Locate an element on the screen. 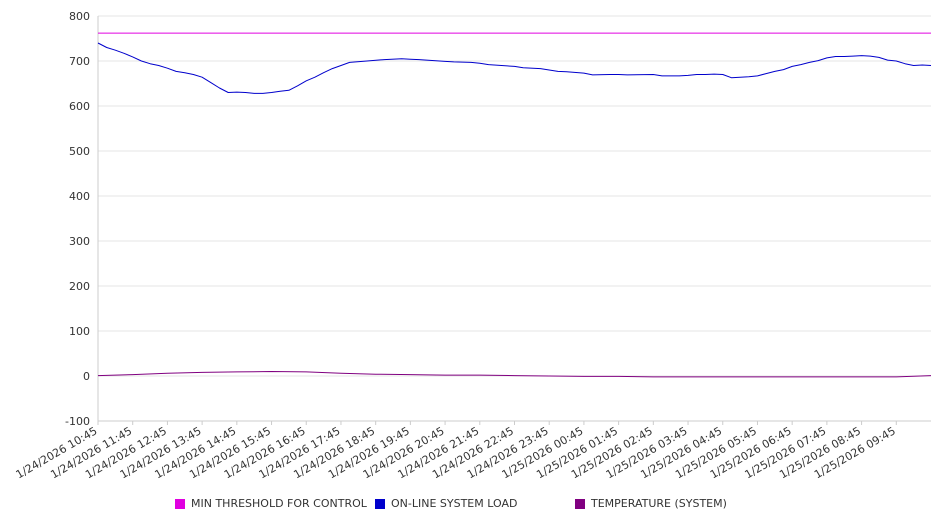 The height and width of the screenshot is (530, 946). legend-swatch-temperature is located at coordinates (580, 503).